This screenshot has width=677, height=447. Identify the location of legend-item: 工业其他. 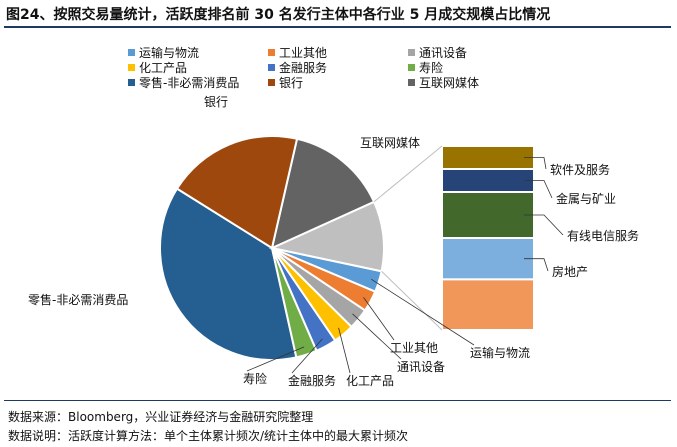
(297, 52).